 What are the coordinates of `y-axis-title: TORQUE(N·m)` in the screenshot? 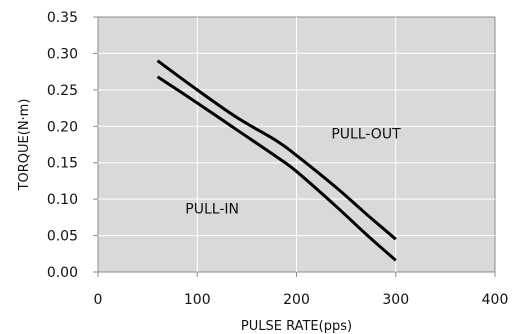 It's located at (24, 145).